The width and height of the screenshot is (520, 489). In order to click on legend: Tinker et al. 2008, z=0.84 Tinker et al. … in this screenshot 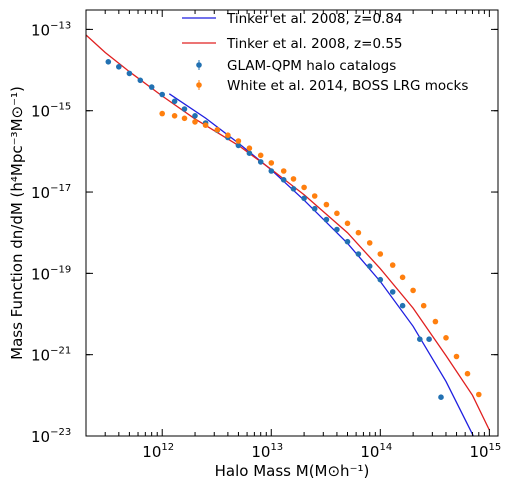, I will do `click(325, 52)`.